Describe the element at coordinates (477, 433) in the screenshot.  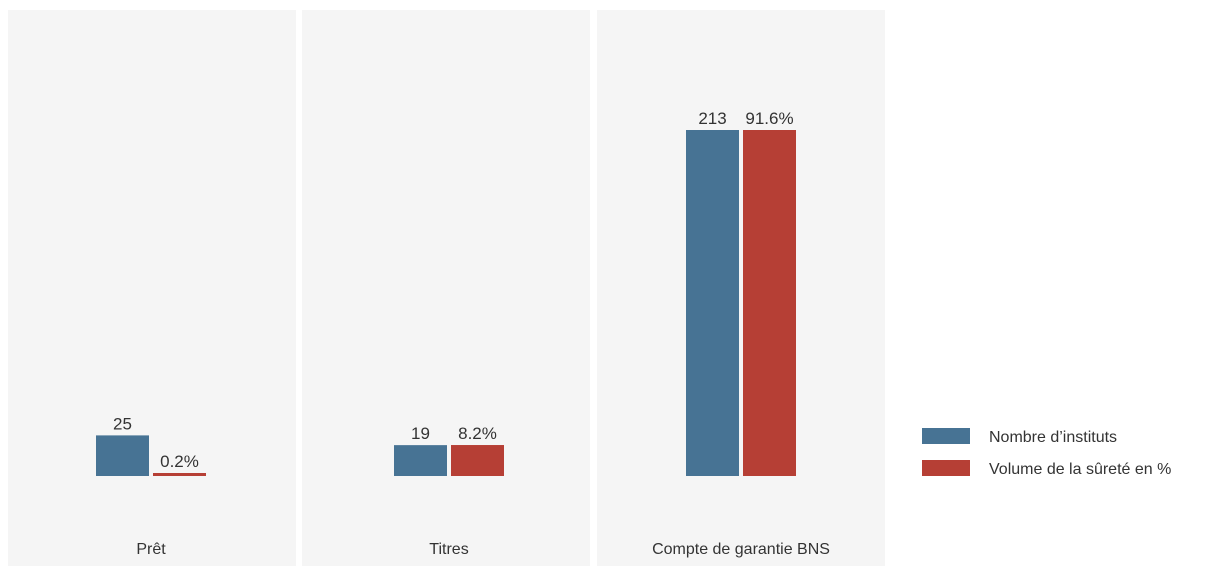
I see `data-label: 8.2%` at that location.